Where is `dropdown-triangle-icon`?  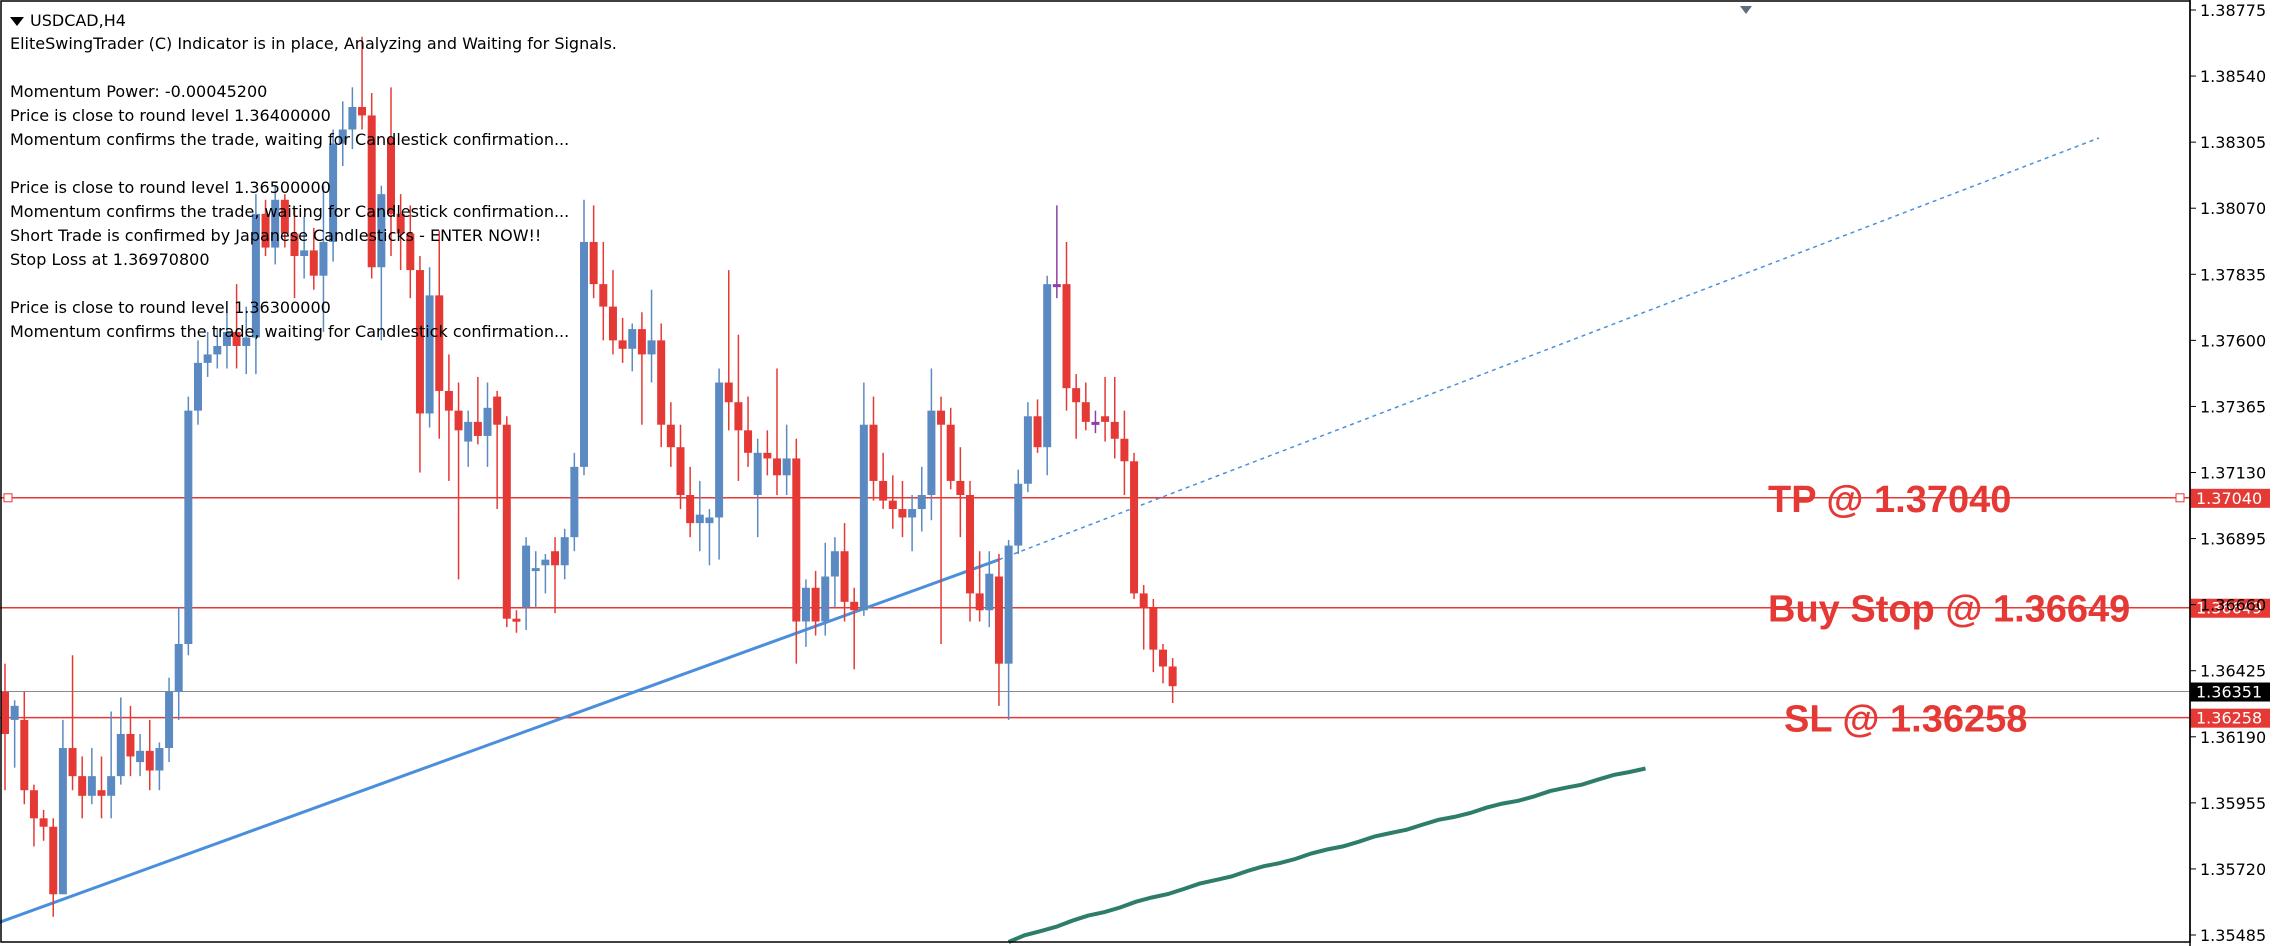 dropdown-triangle-icon is located at coordinates (17, 21).